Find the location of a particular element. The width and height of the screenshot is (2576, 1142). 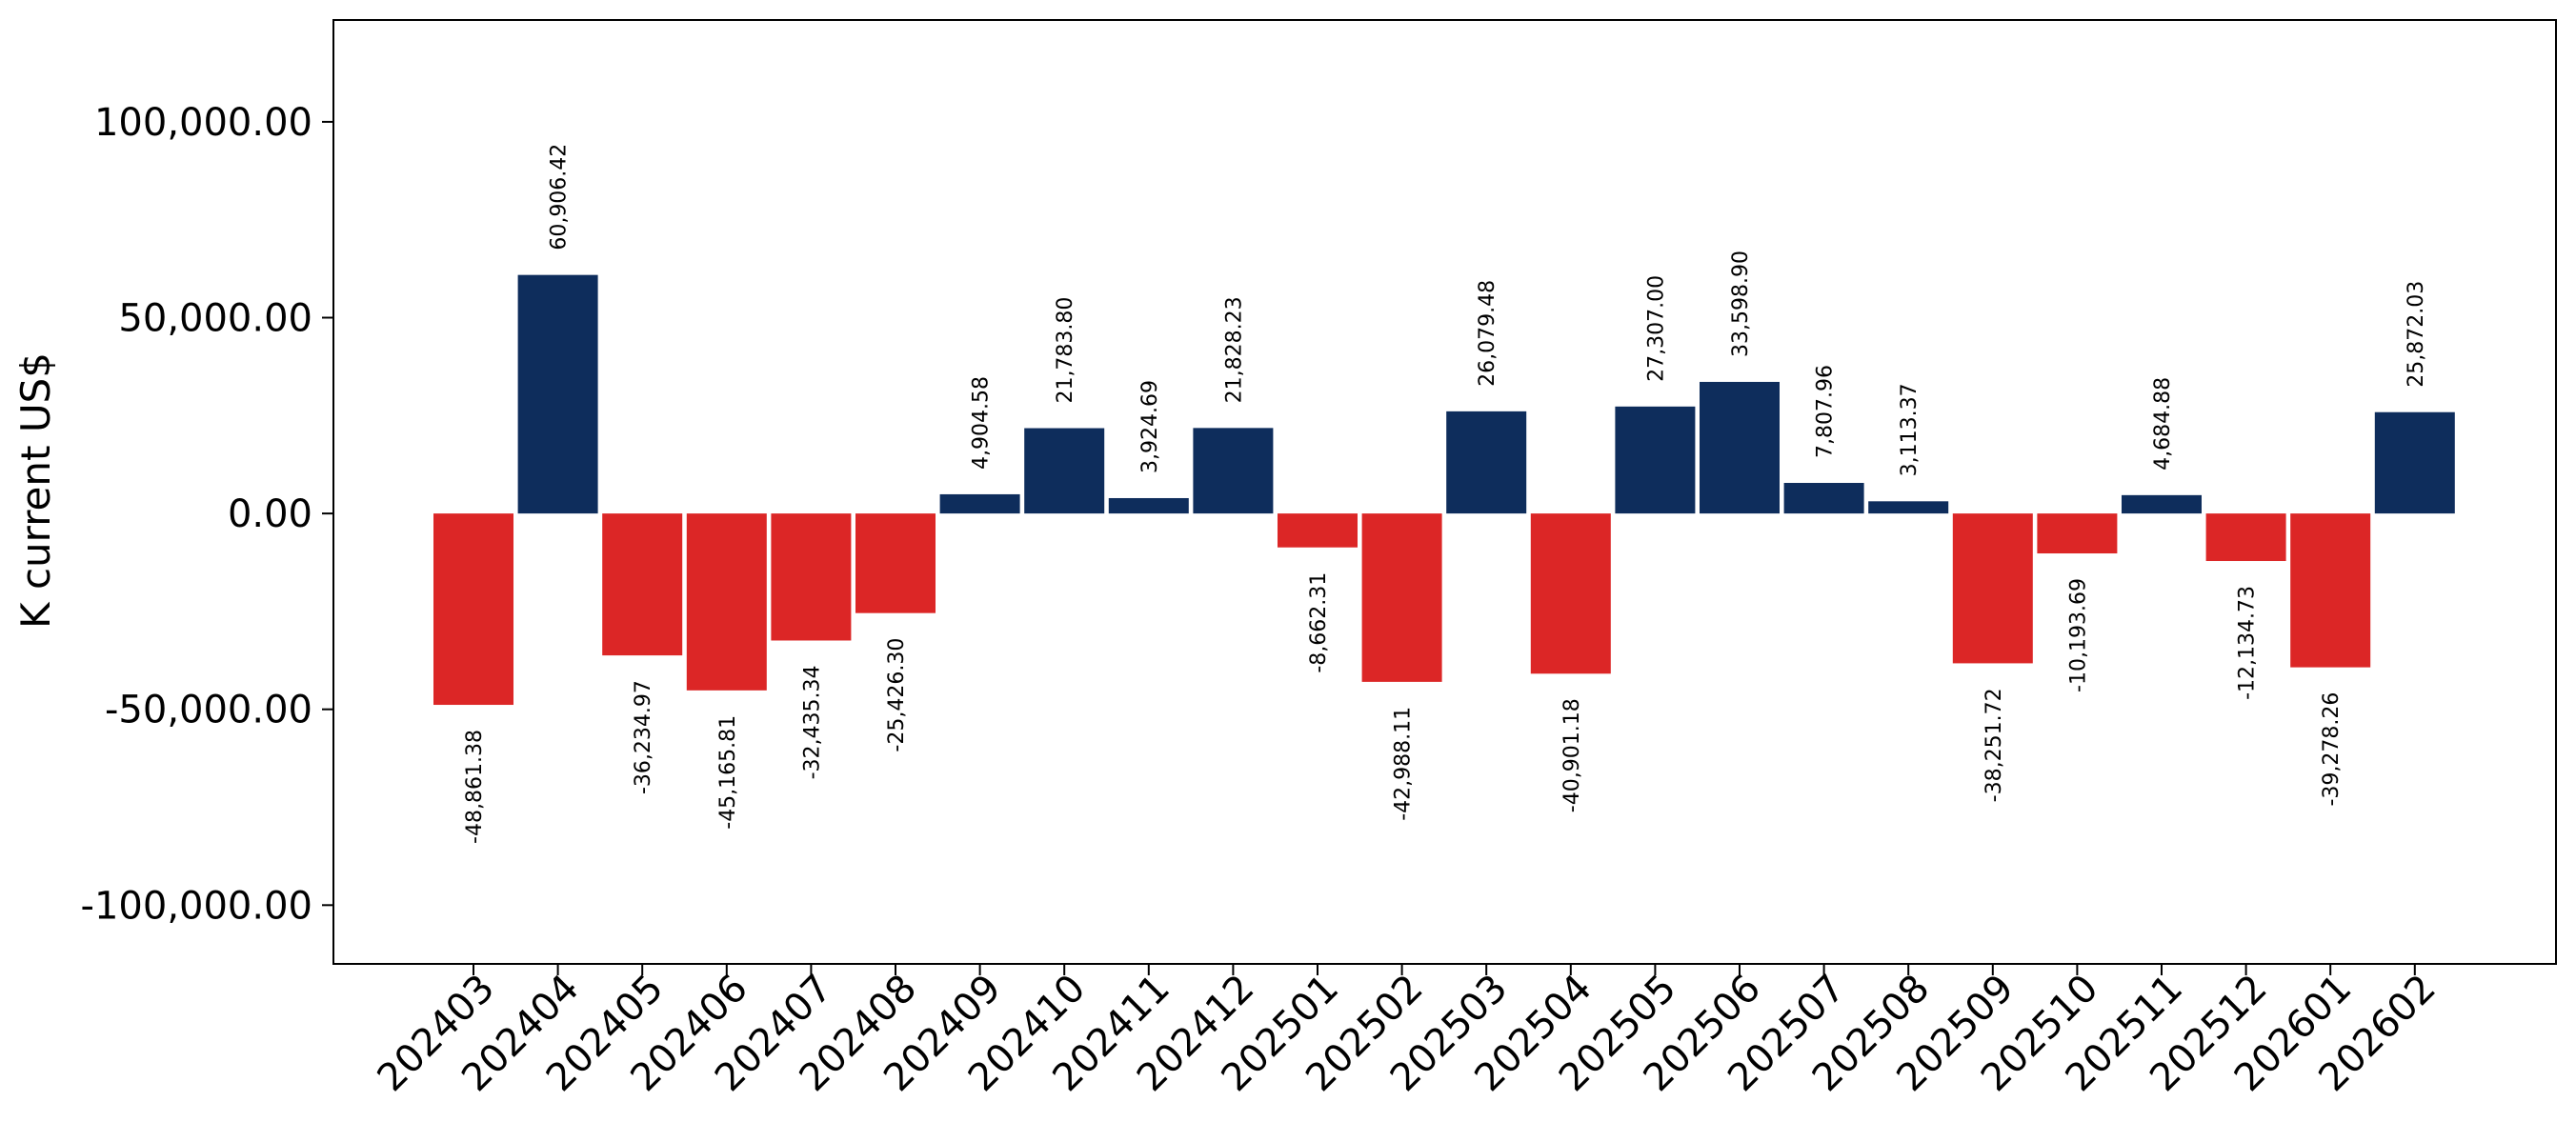

y-tick-label: 100,000.00 is located at coordinates (203, 123).